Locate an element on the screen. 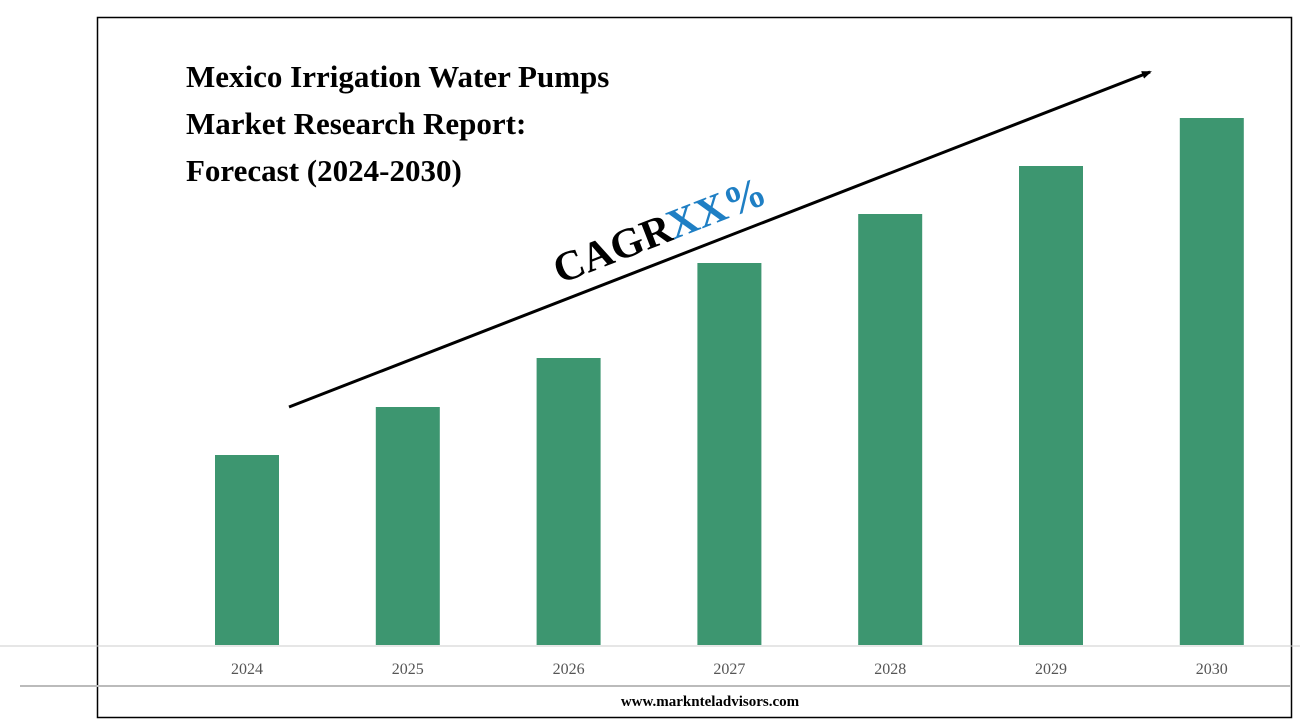 The image size is (1300, 724). footer: www.marknteladvisors.com is located at coordinates (710, 702).